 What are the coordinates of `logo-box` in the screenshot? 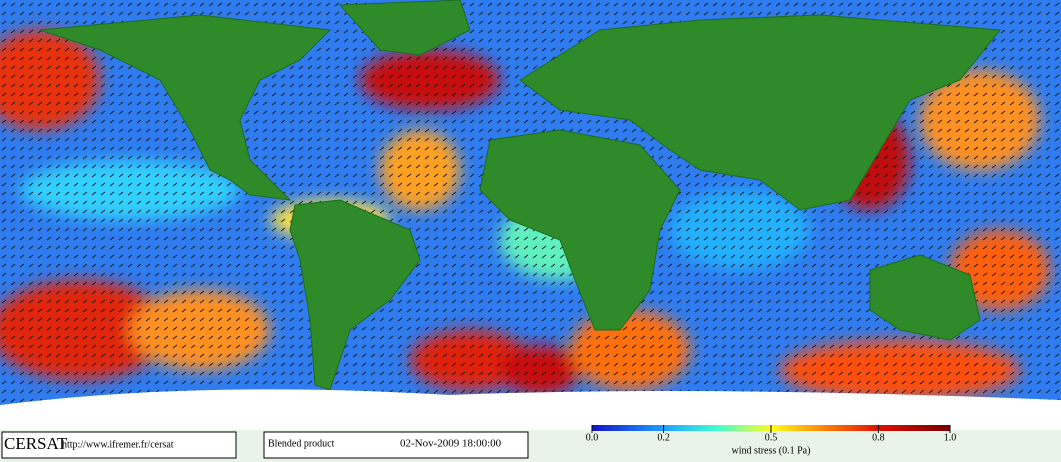 It's located at (119, 445).